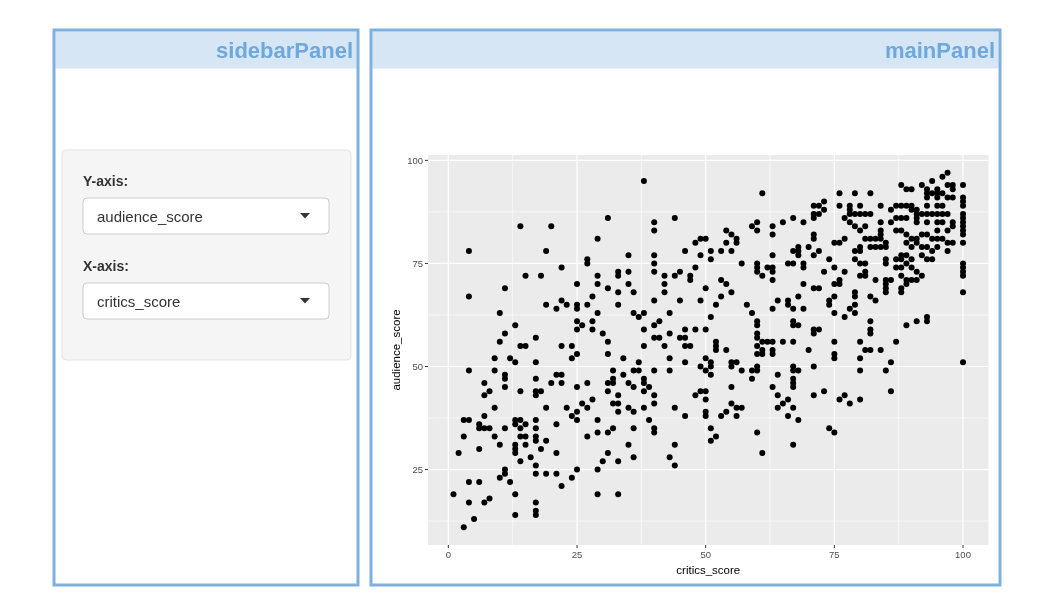 The image size is (1049, 607). What do you see at coordinates (150, 216) in the screenshot?
I see `text: audience_score` at bounding box center [150, 216].